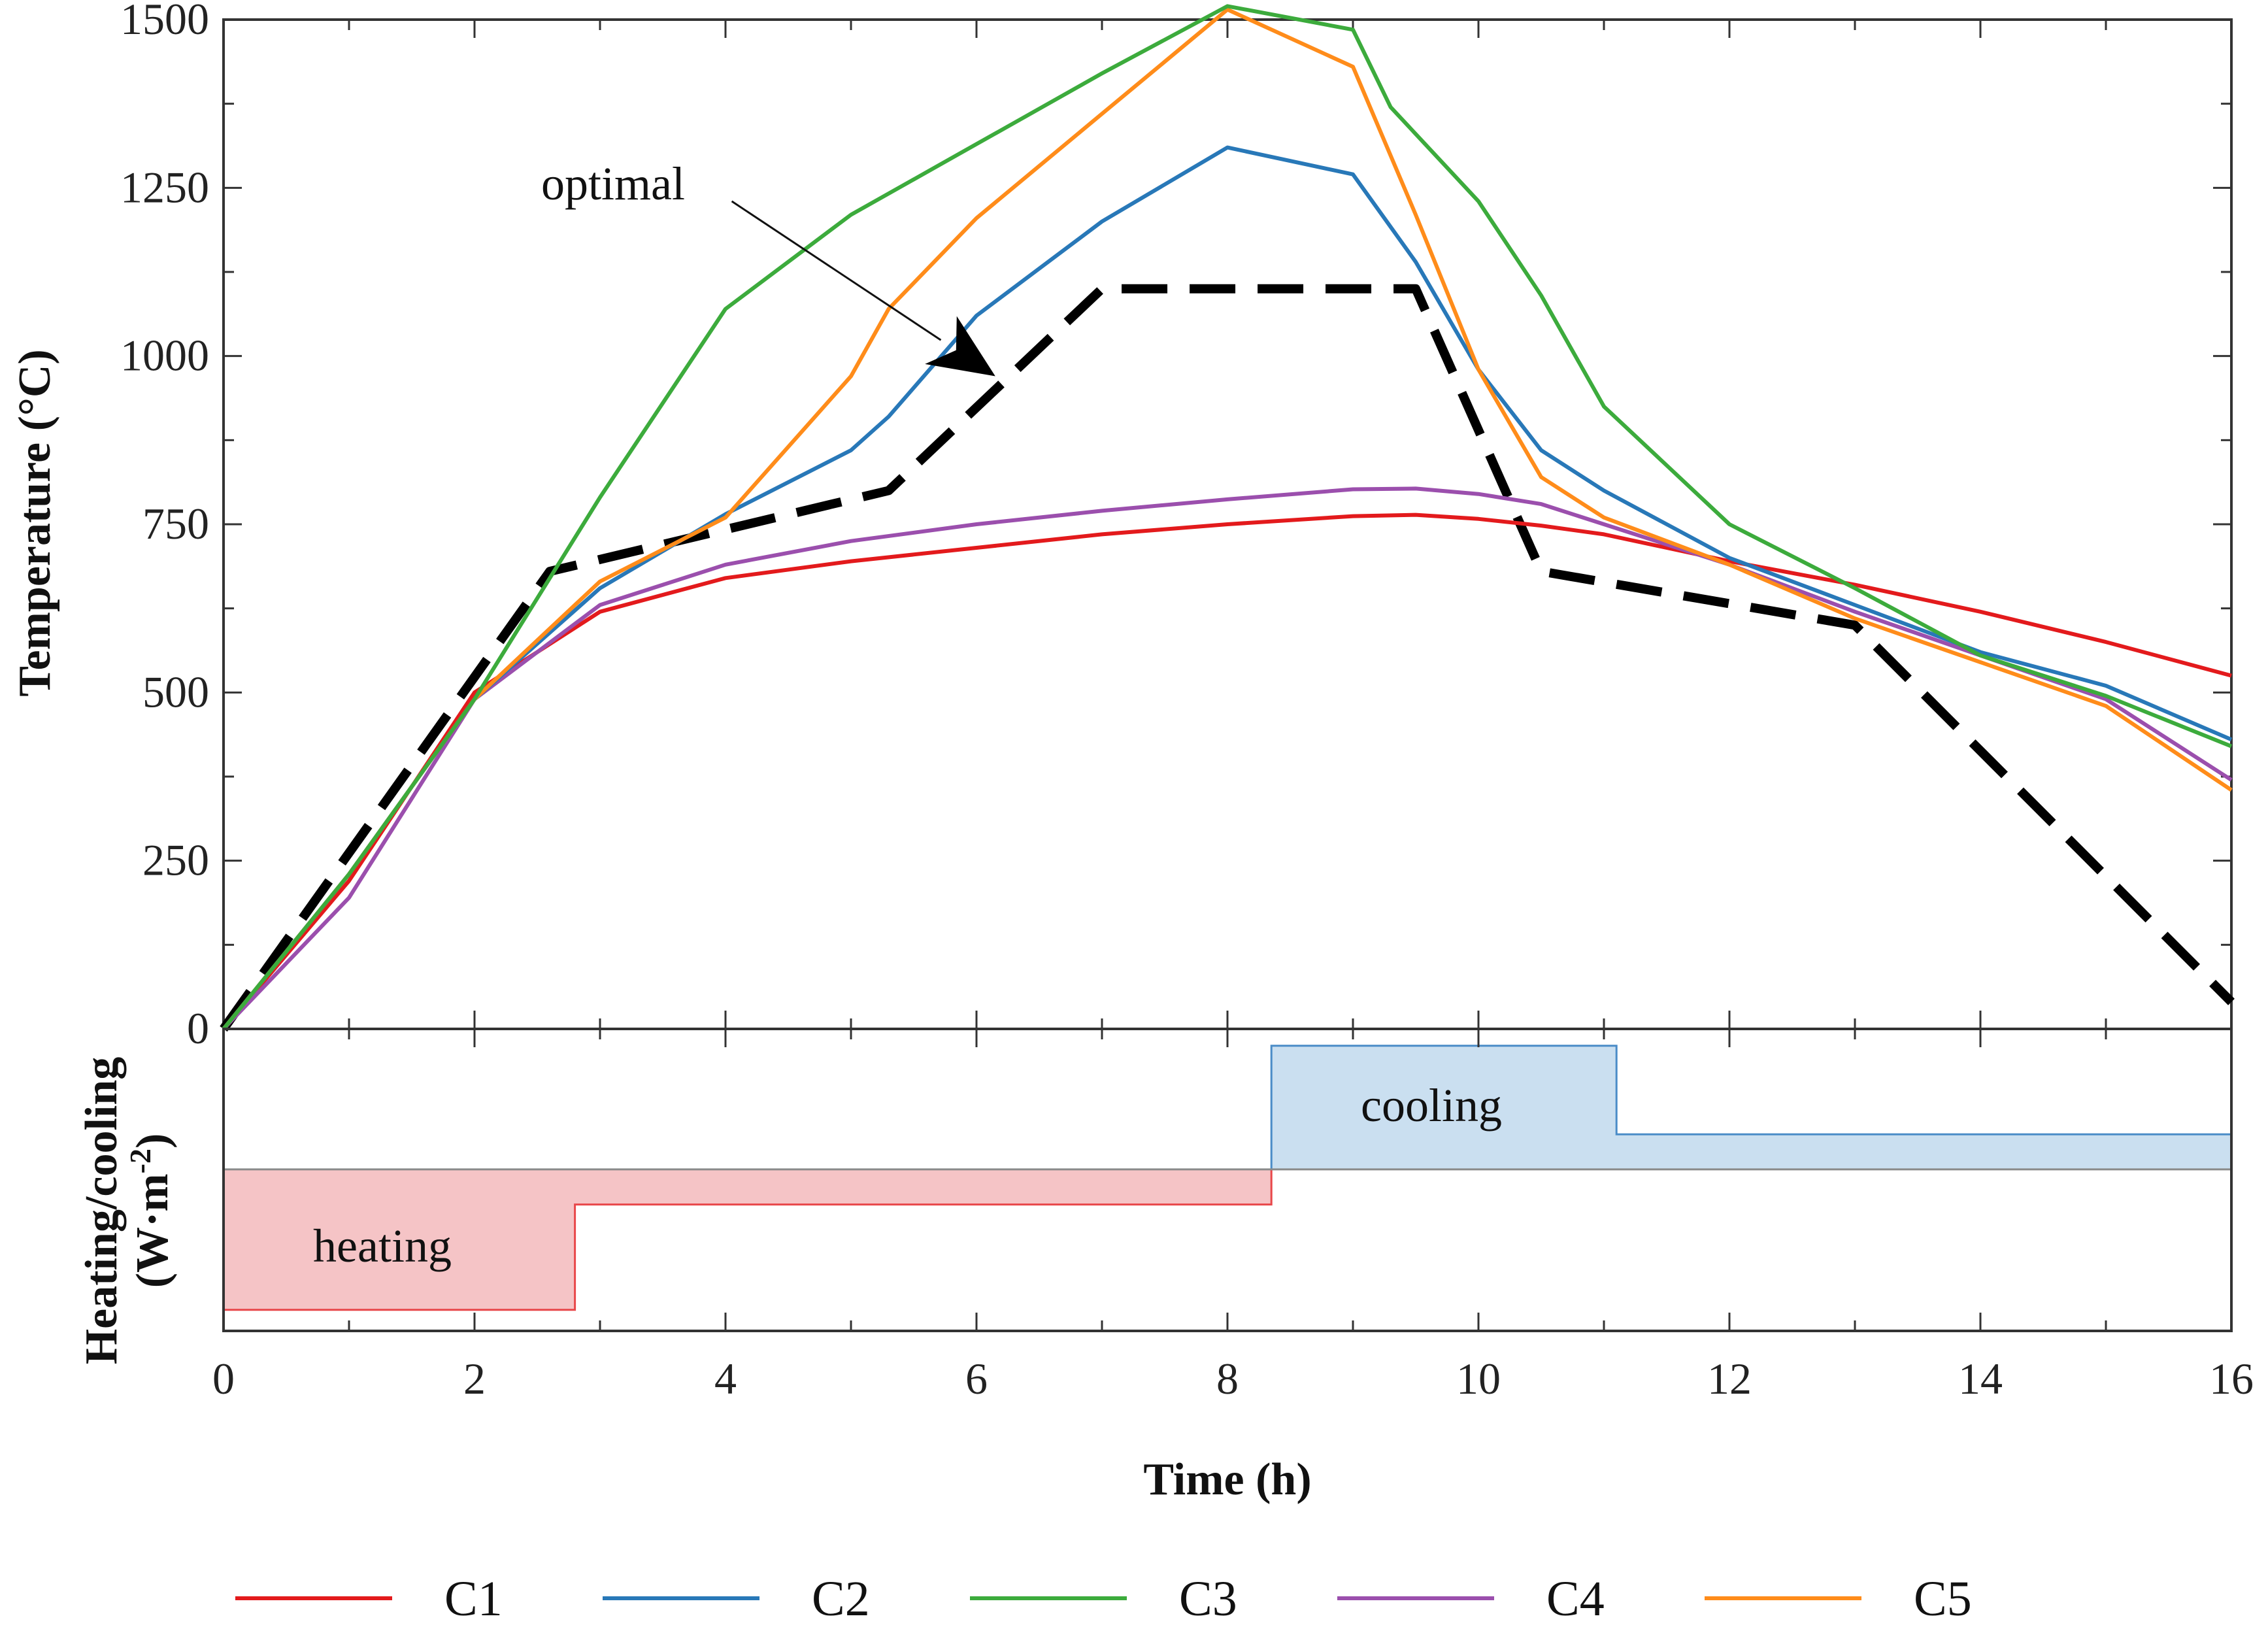 The image size is (2268, 1629). What do you see at coordinates (1227, 1480) in the screenshot?
I see `time-axis-title: Time (h)` at bounding box center [1227, 1480].